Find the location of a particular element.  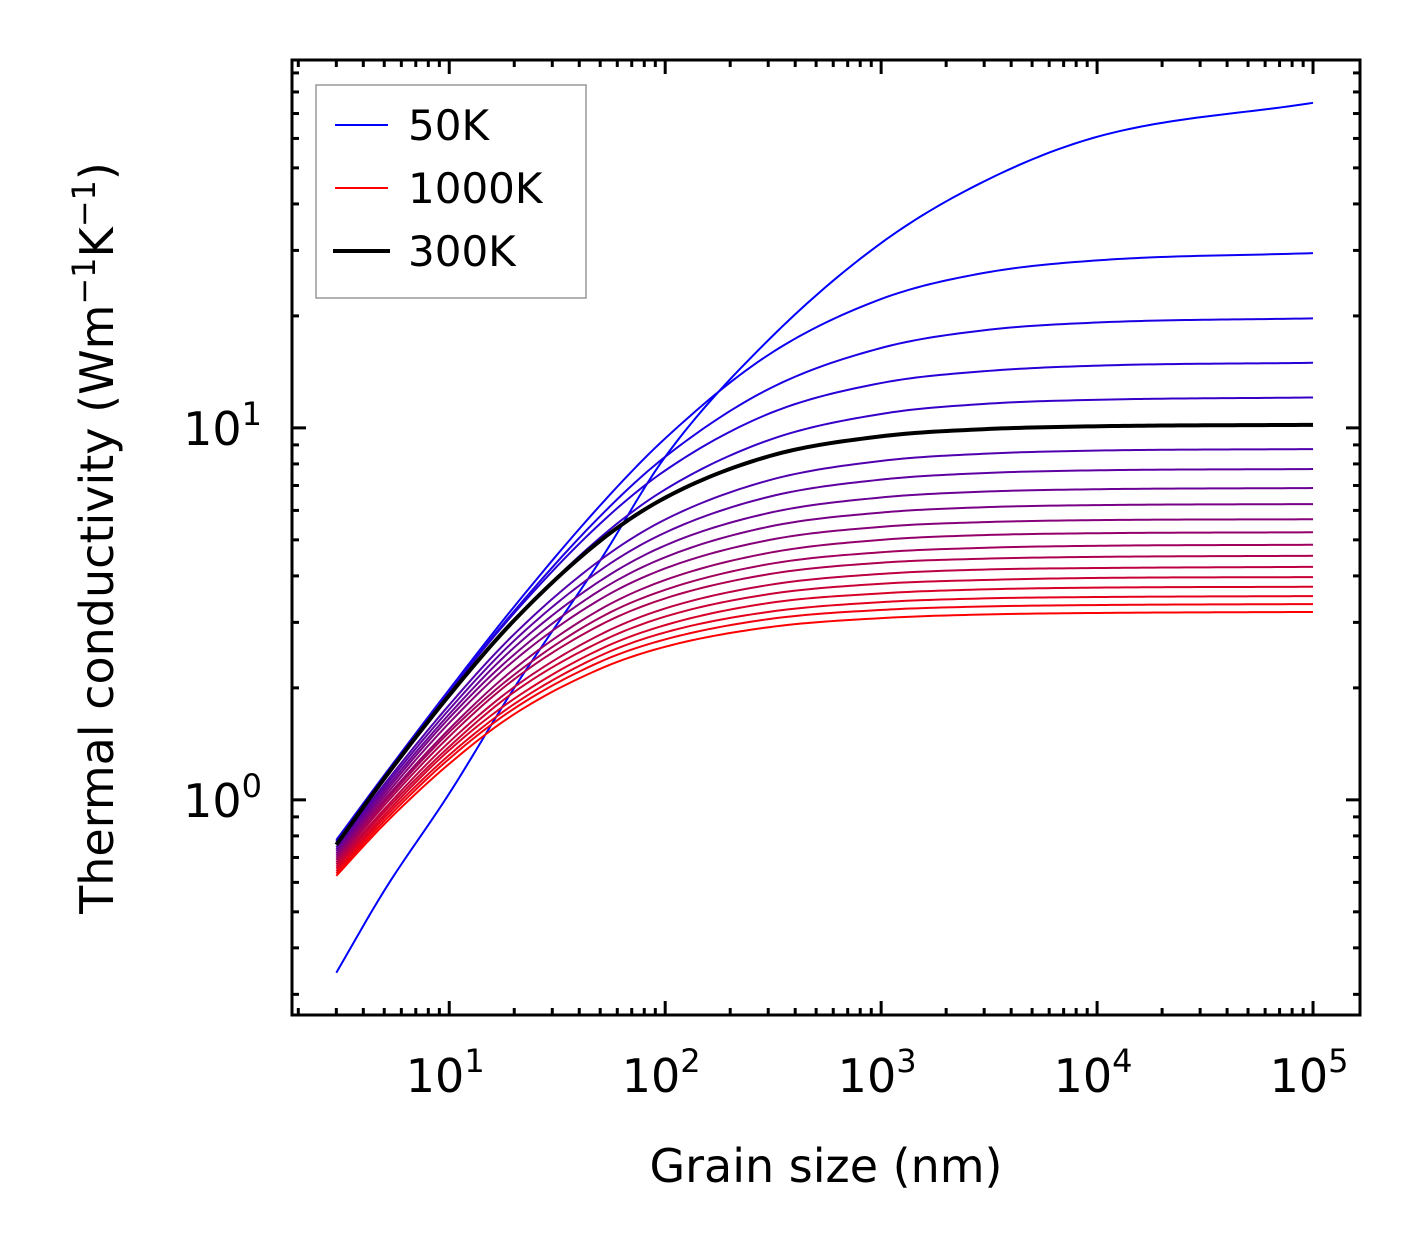

legend-label-1: 1000K is located at coordinates (476, 188).